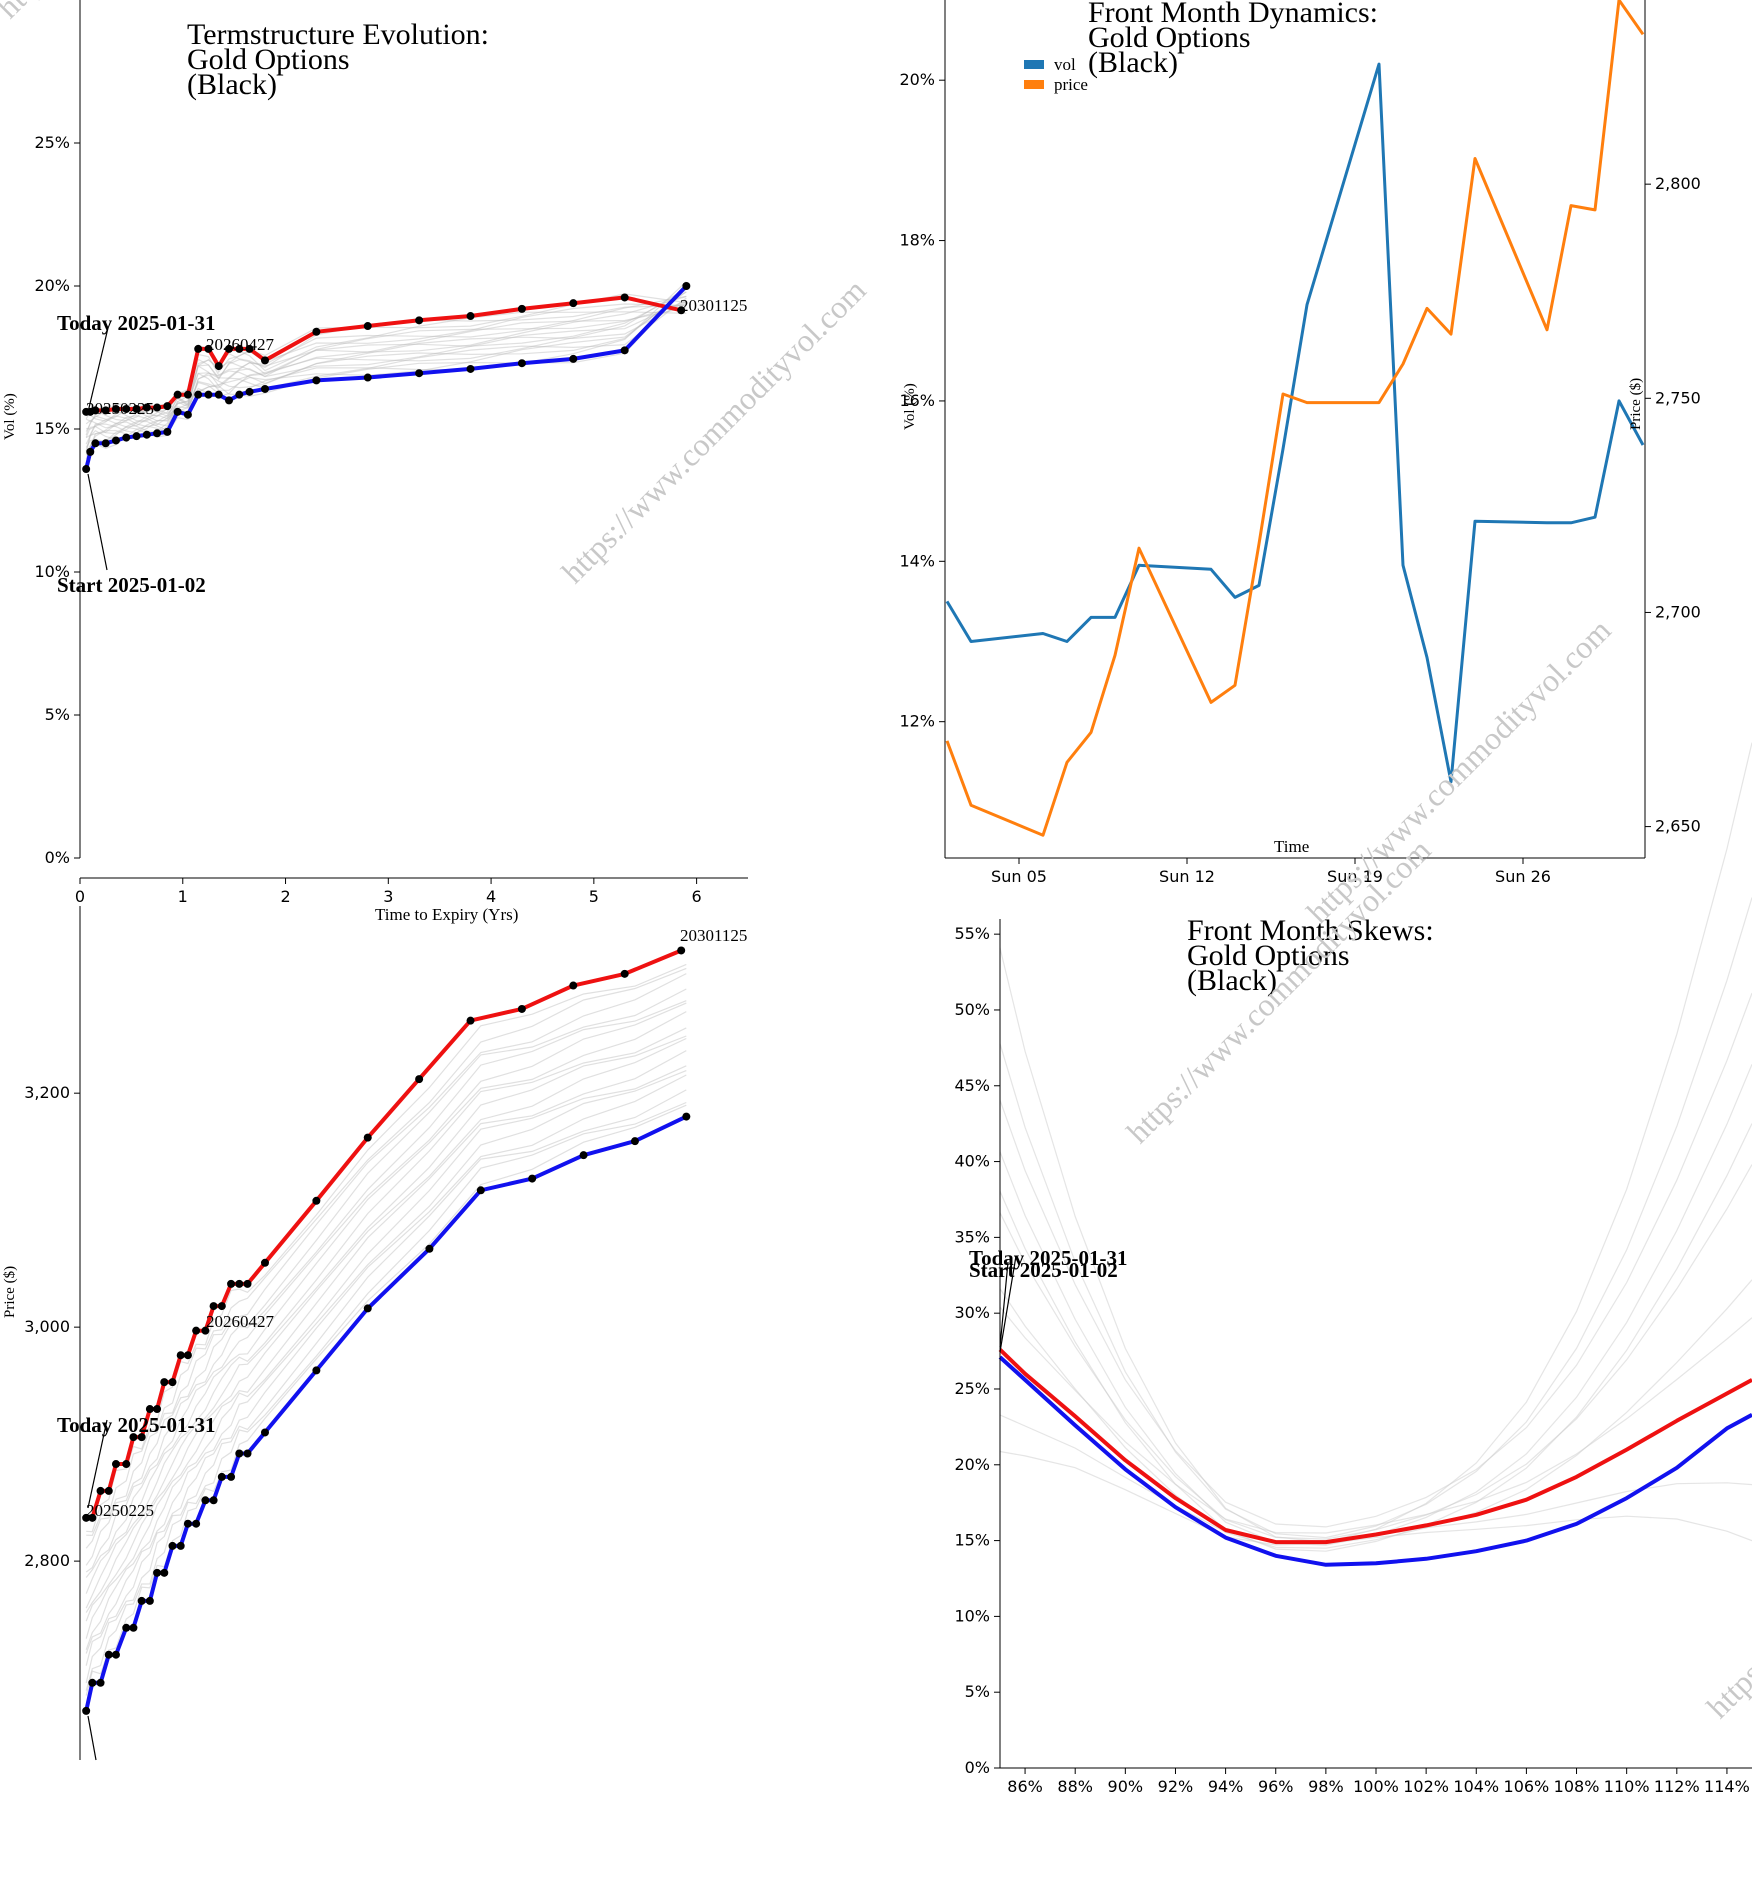 This screenshot has width=1752, height=1899. What do you see at coordinates (972, 1085) in the screenshot?
I see `y-tick-label: 45%` at bounding box center [972, 1085].